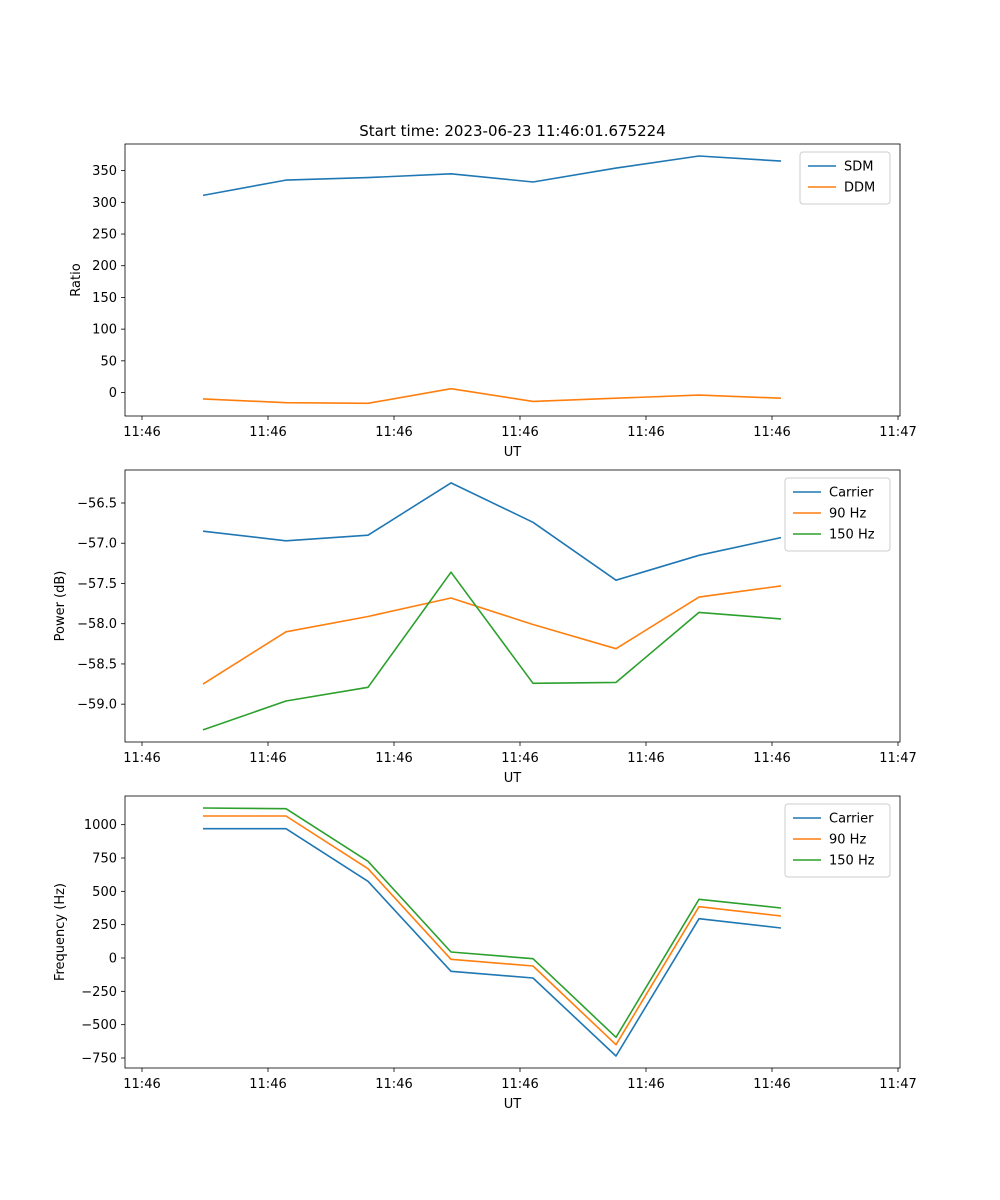 This screenshot has height=1200, width=1000. What do you see at coordinates (60, 606) in the screenshot?
I see `y-axis-label: Power (dB)` at bounding box center [60, 606].